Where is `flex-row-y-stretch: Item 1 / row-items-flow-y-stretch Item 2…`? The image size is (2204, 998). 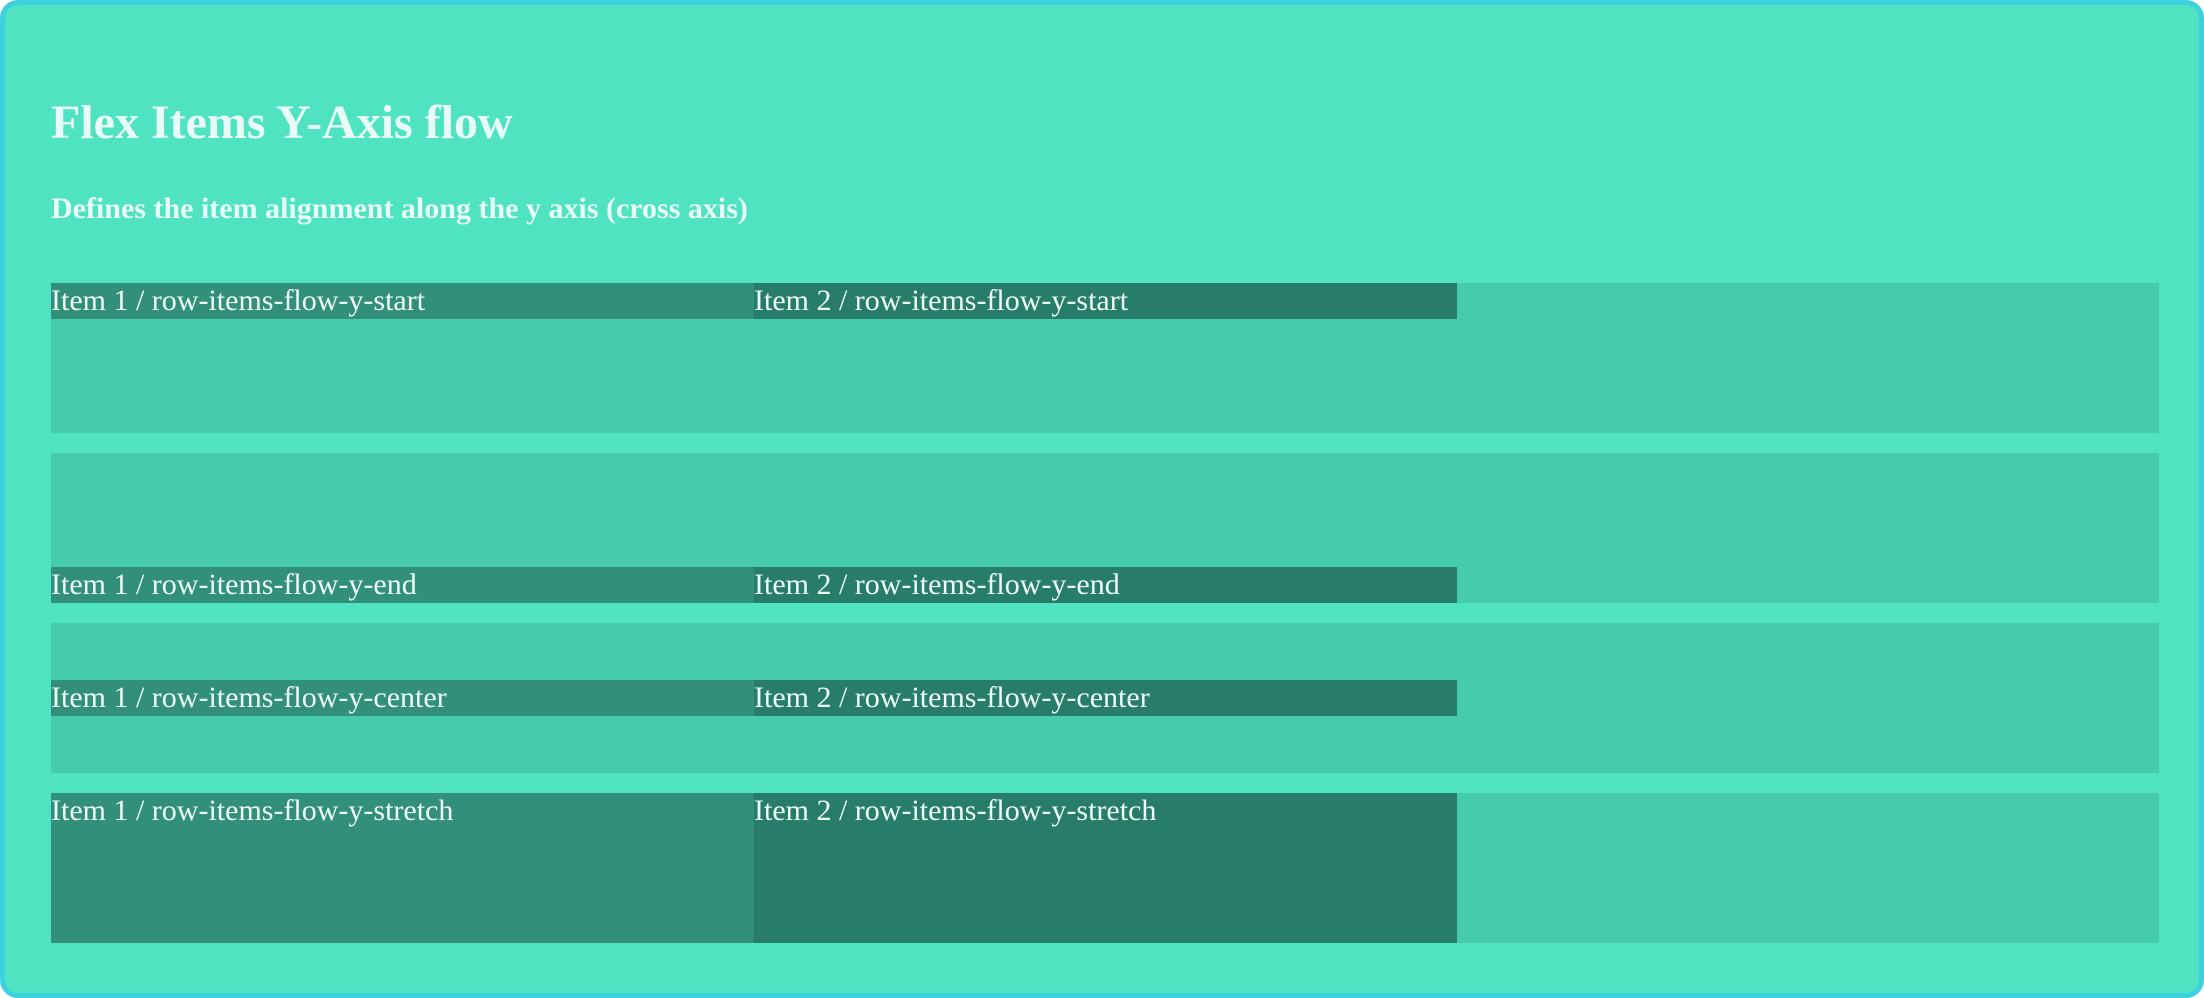
flex-row-y-stretch: Item 1 / row-items-flow-y-stretch Item 2… is located at coordinates (1105, 868).